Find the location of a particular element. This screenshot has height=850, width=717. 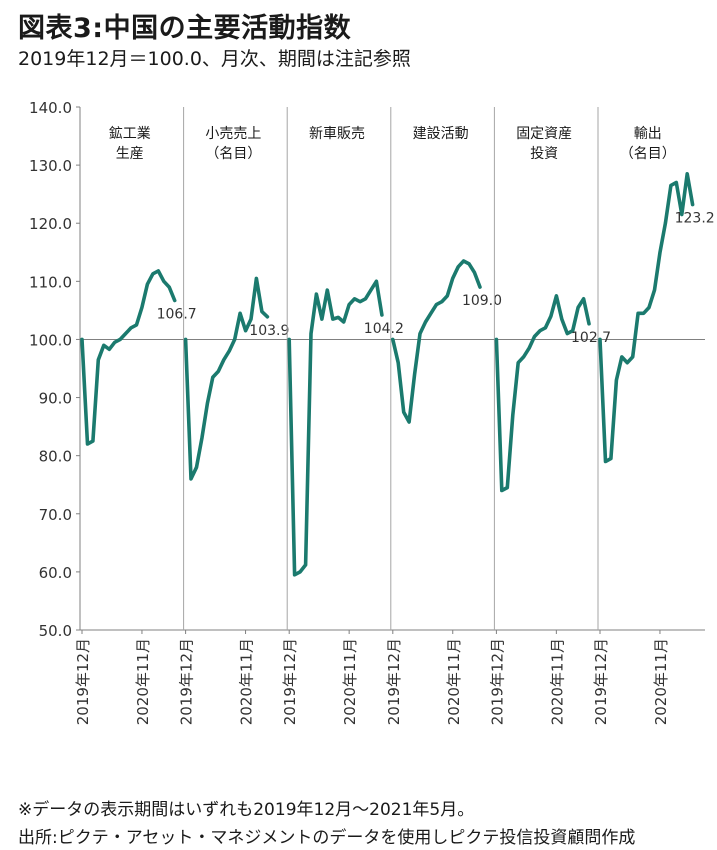

end-value-label: 104.2 is located at coordinates (384, 329).